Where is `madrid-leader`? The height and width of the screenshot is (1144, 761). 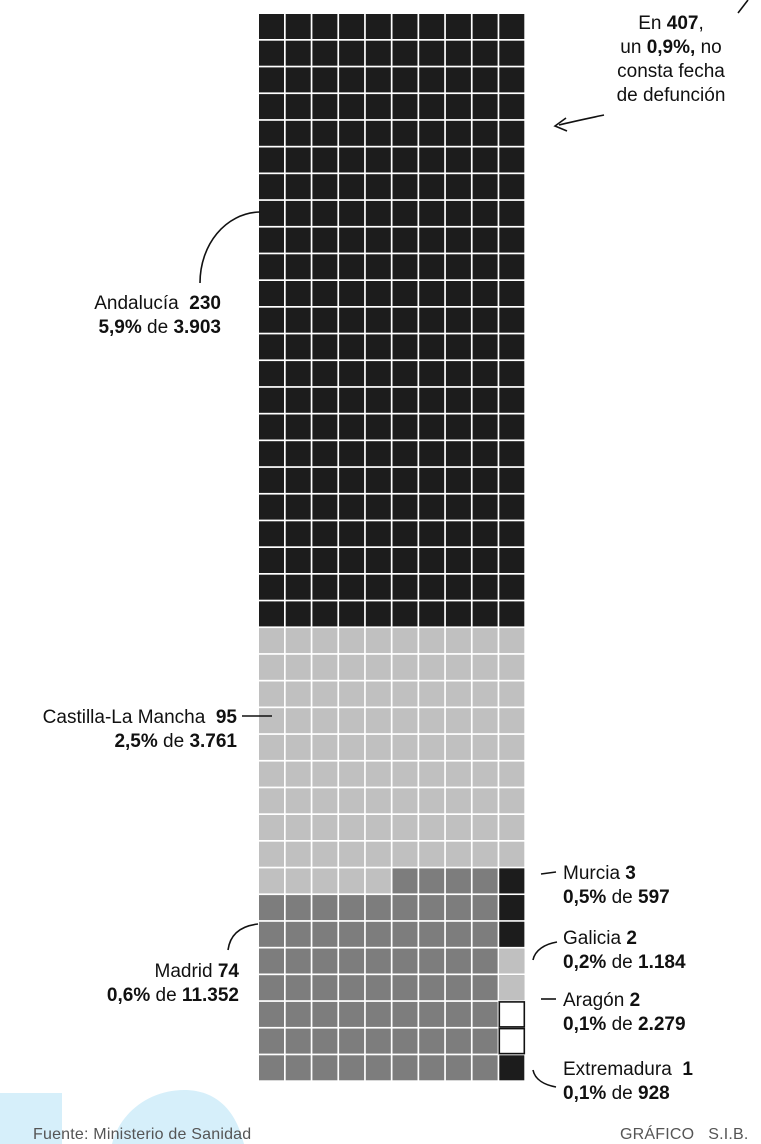
madrid-leader is located at coordinates (243, 937).